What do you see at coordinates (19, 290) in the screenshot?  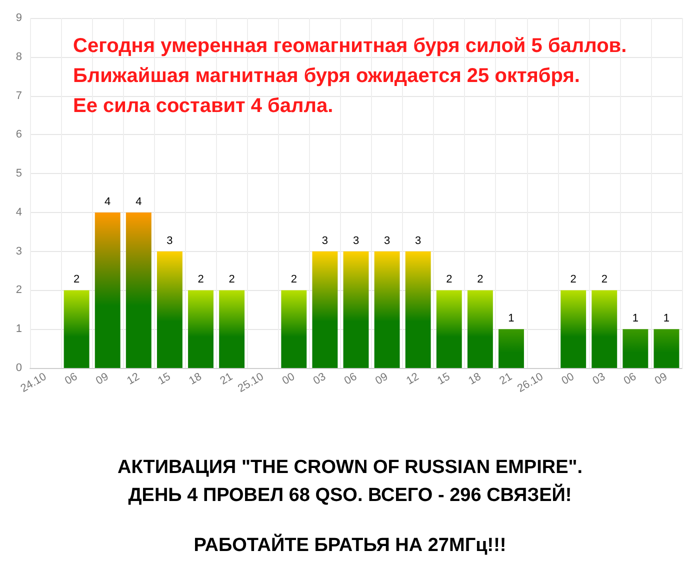 I see `y-tick-label: 2` at bounding box center [19, 290].